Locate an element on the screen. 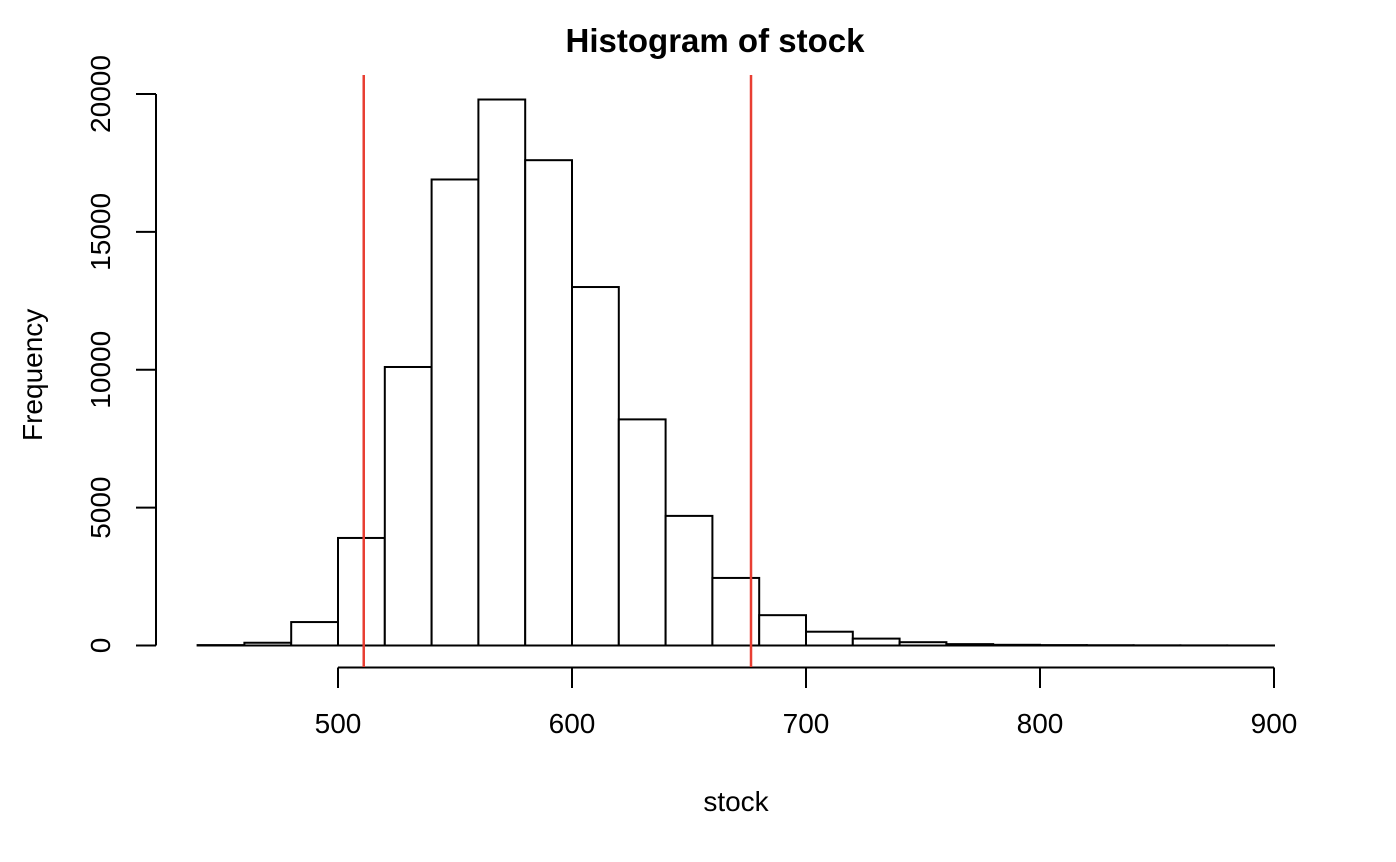 The image size is (1396, 862). x-tick-label: 700 is located at coordinates (806, 723).